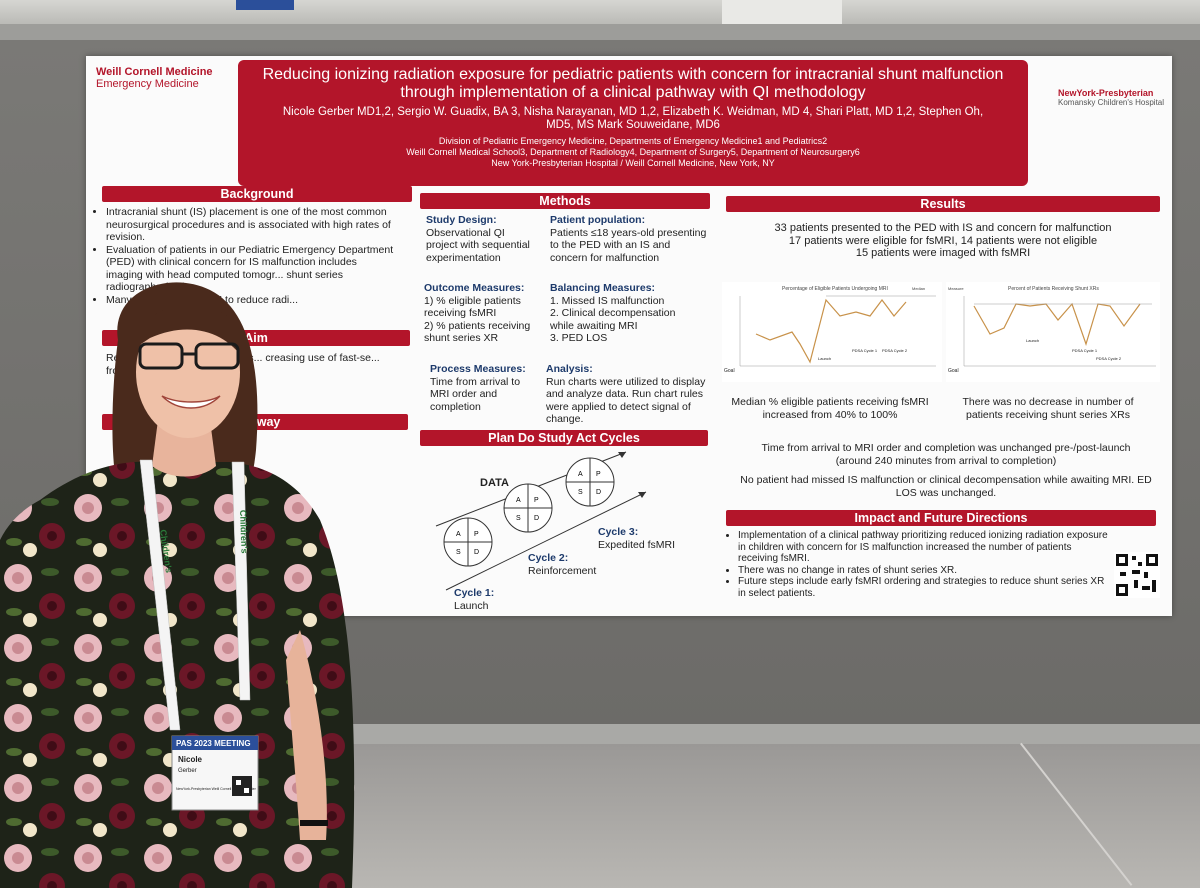 The width and height of the screenshot is (1200, 888). What do you see at coordinates (642, 495) in the screenshot?
I see `ramp-arrow-head` at bounding box center [642, 495].